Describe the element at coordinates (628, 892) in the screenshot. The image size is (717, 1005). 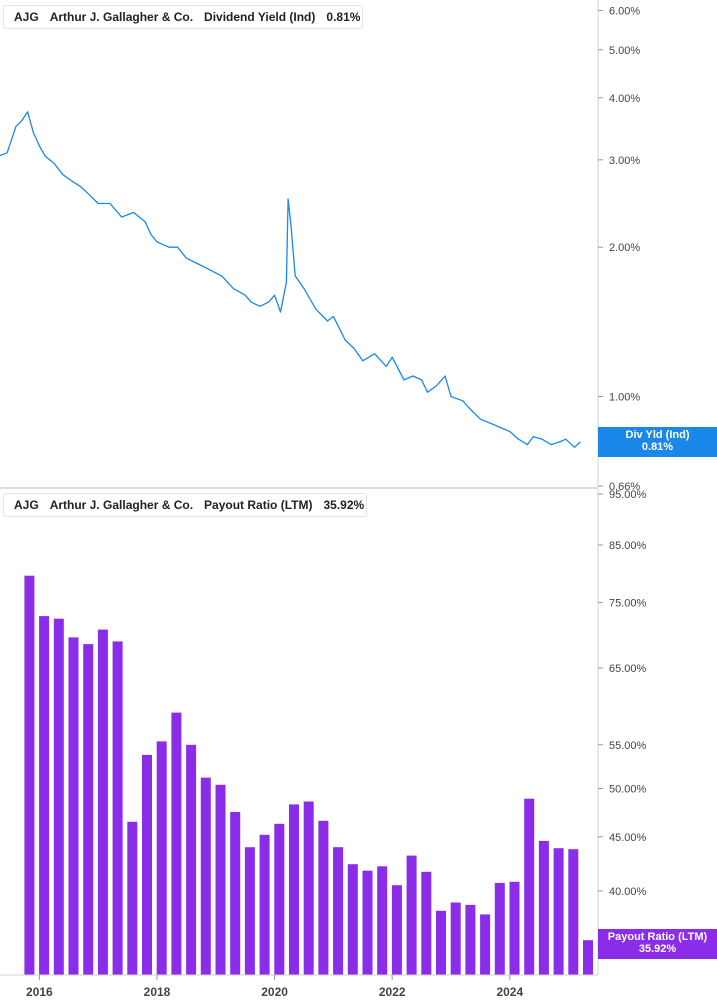
I see `y-tick-label: 40.00%` at that location.